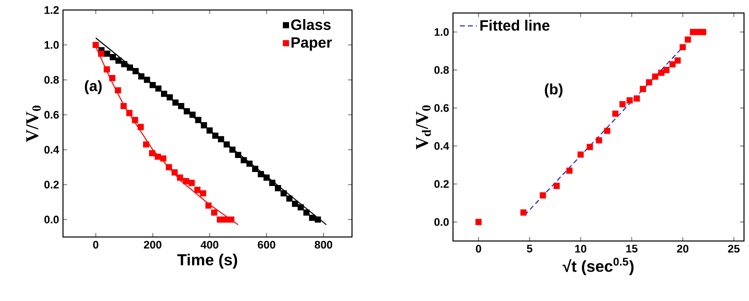 The height and width of the screenshot is (301, 749). Describe the element at coordinates (51, 114) in the screenshot. I see `y-tick-label: 0.6` at that location.